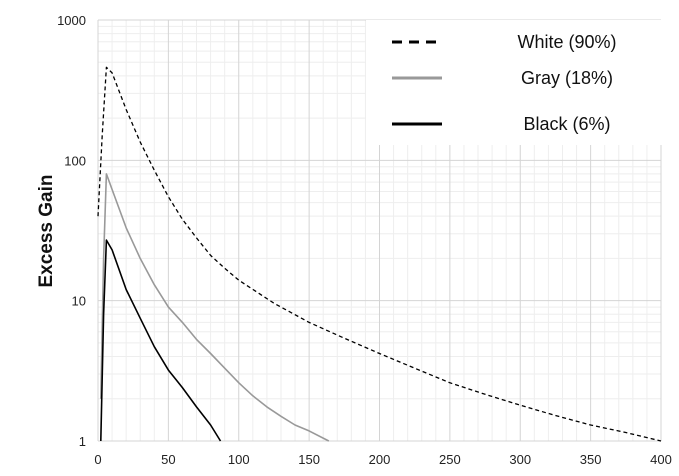 The image size is (679, 476). Describe the element at coordinates (566, 42) in the screenshot. I see `legend-label-white: White (90%)` at that location.